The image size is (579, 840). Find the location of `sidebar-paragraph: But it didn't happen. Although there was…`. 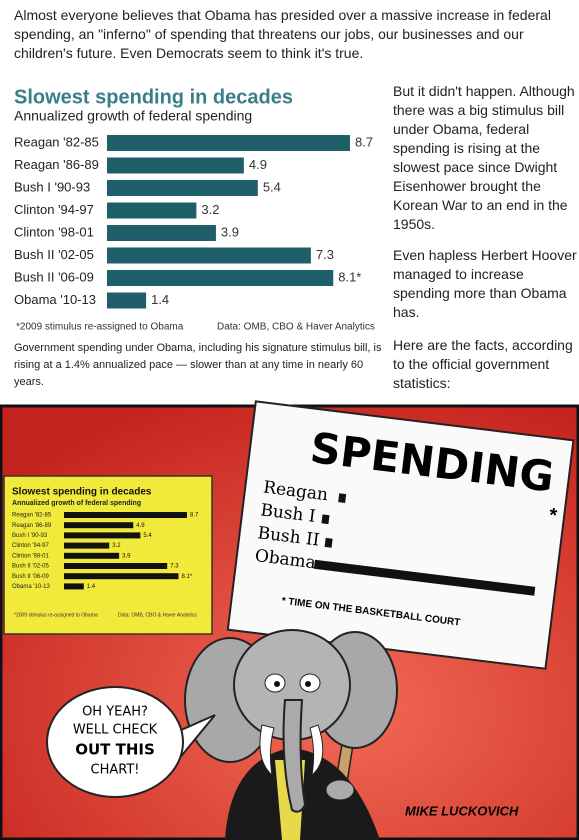

sidebar-paragraph: But it didn't happen. Although there was… is located at coordinates (484, 157).